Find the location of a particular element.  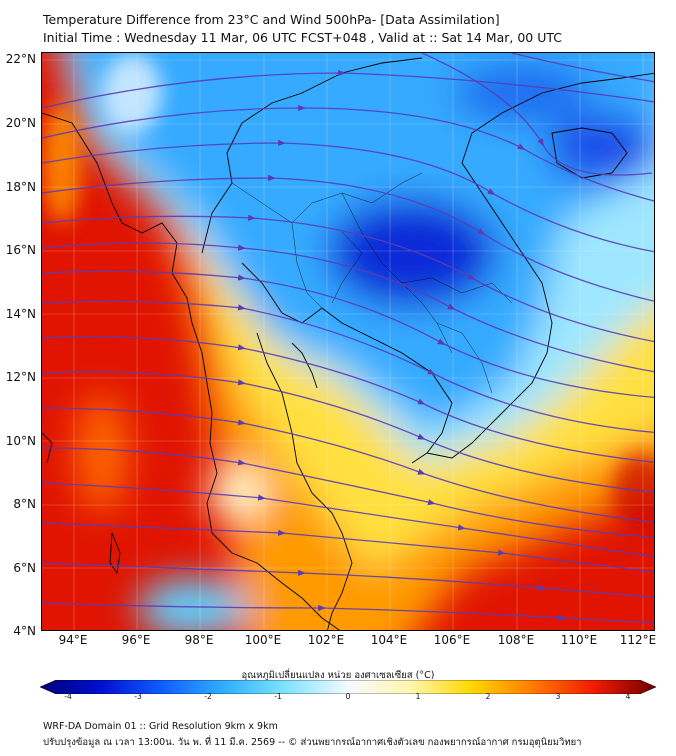

lon-label-104e: 104°E is located at coordinates (389, 640).